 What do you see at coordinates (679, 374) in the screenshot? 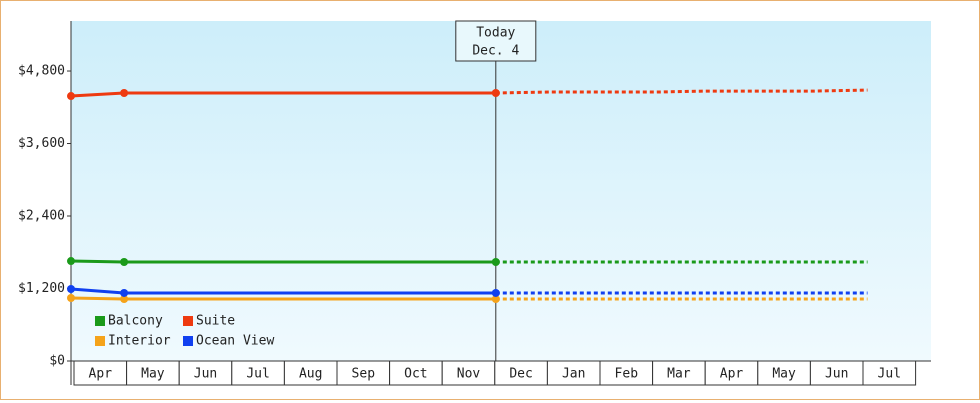
I see `x-tick-label: Mar` at bounding box center [679, 374].